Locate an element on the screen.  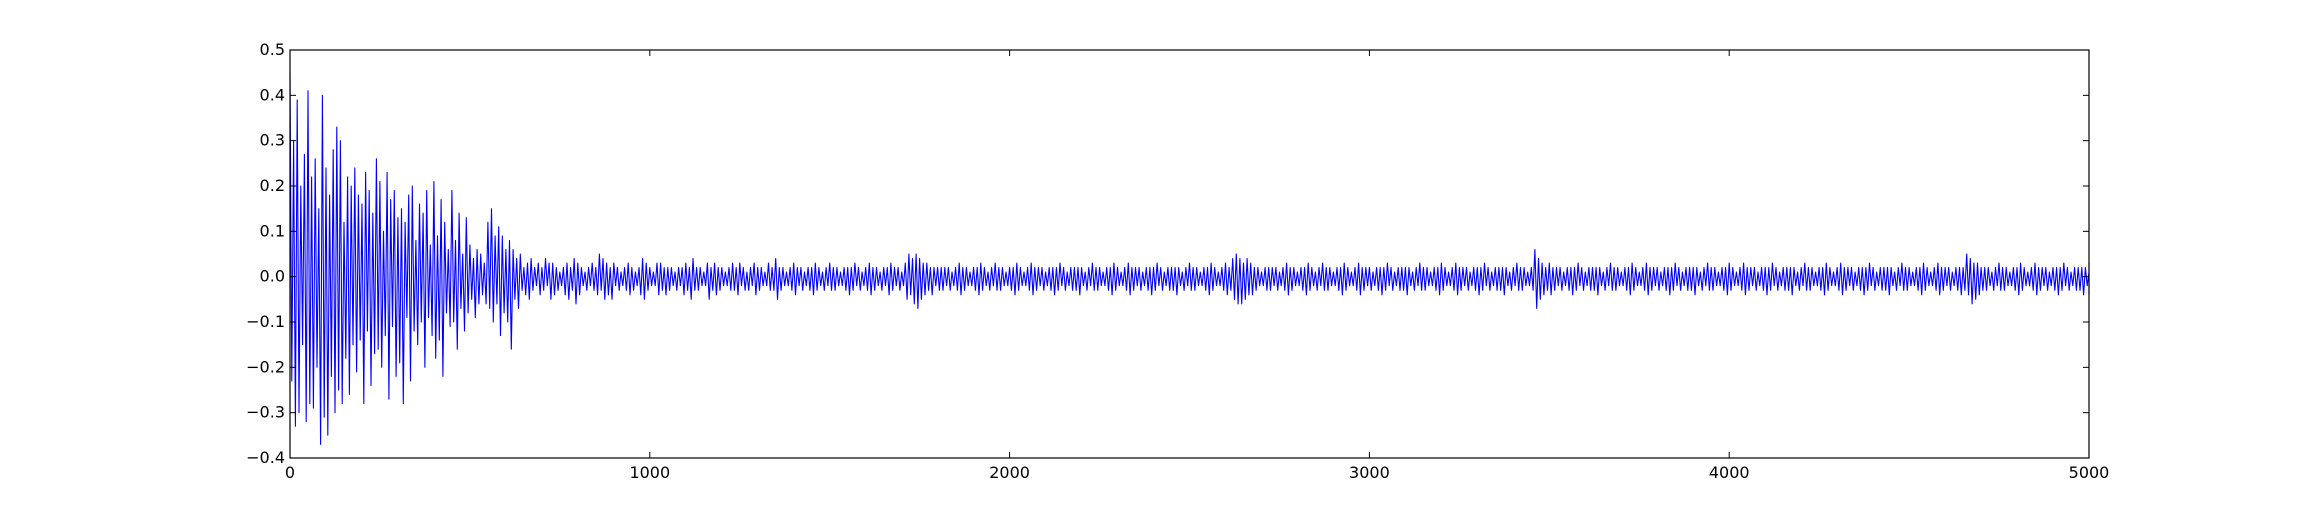
y-tick-label-5: 0.1 is located at coordinates (272, 230).